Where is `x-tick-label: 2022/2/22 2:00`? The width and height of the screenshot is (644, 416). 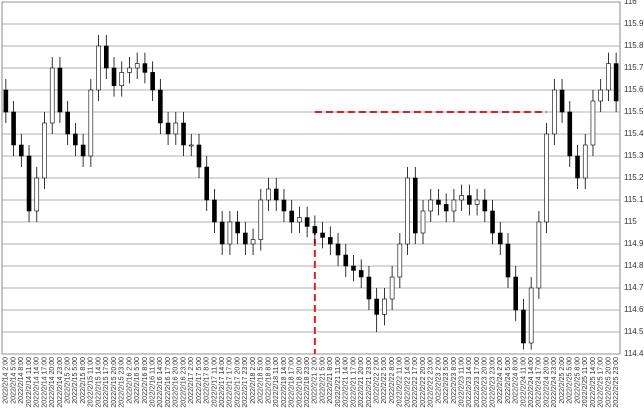 x-tick-label: 2022/2/22 2:00 is located at coordinates (377, 380).